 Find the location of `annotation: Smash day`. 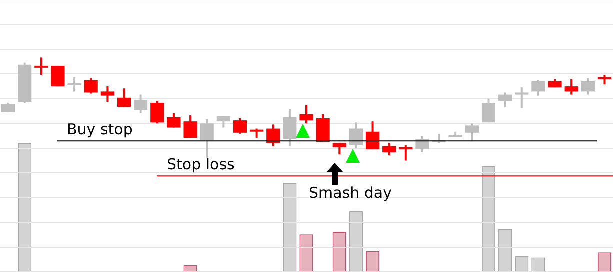

annotation: Smash day is located at coordinates (350, 193).